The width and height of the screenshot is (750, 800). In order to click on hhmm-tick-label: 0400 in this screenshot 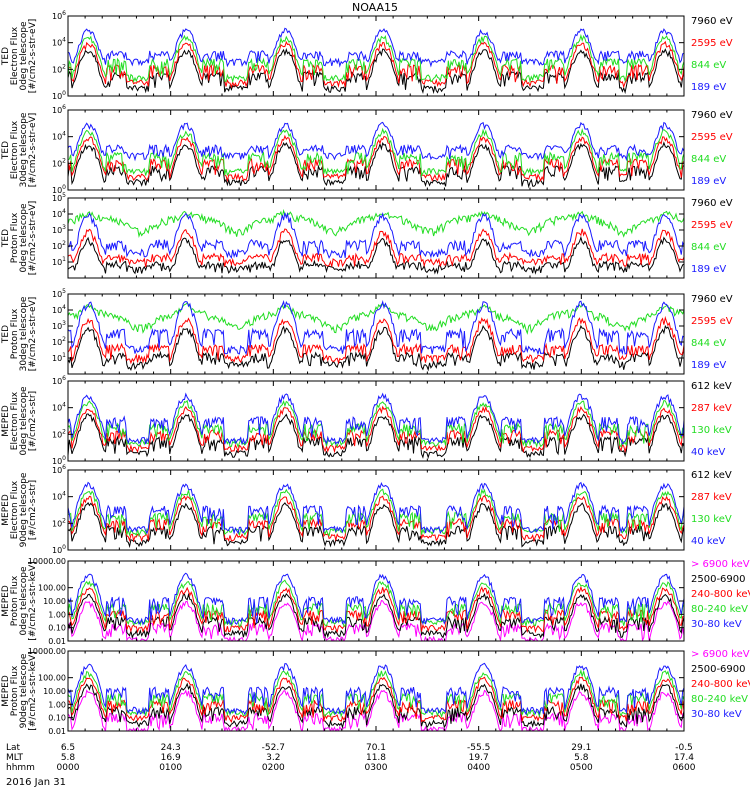, I will do `click(478, 768)`.